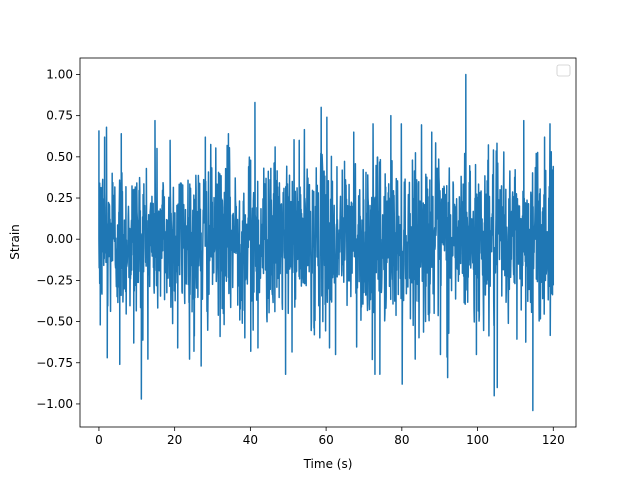 Image resolution: width=640 pixels, height=480 pixels. I want to click on x-tick-label: 120, so click(553, 440).